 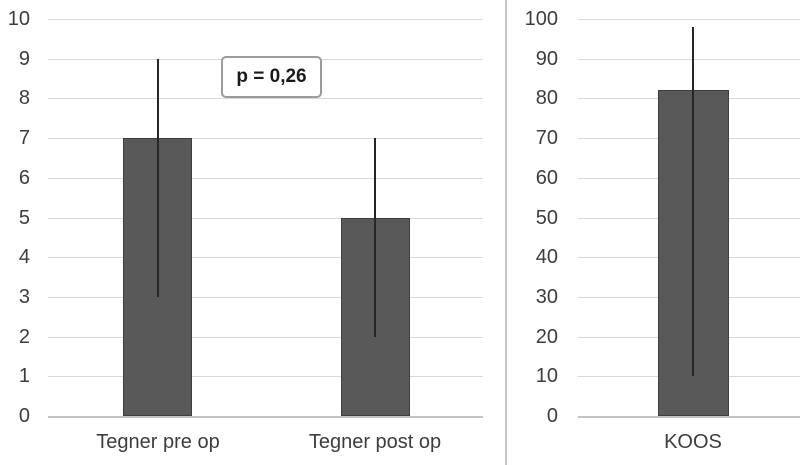 I want to click on y-axis-tick-label: 8, so click(x=24, y=98).